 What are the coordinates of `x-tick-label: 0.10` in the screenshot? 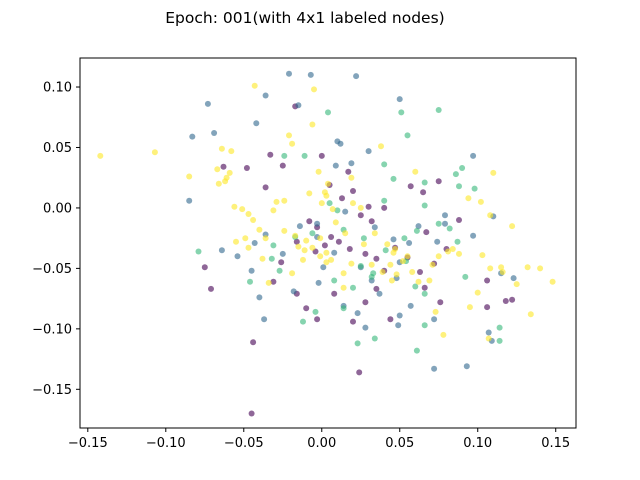 It's located at (477, 443).